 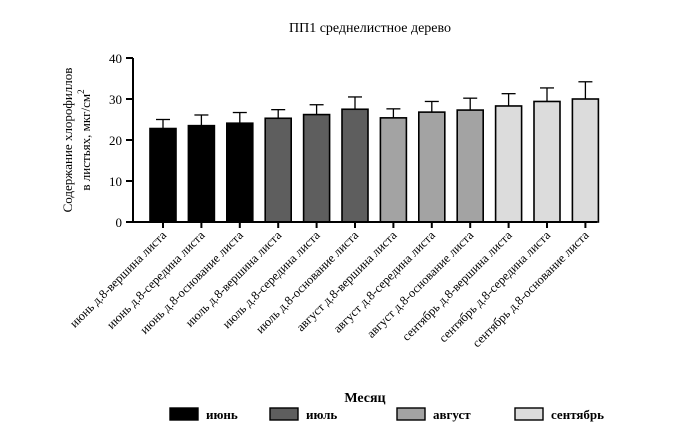 What do you see at coordinates (452, 414) in the screenshot?
I see `legend-label-3: август` at bounding box center [452, 414].